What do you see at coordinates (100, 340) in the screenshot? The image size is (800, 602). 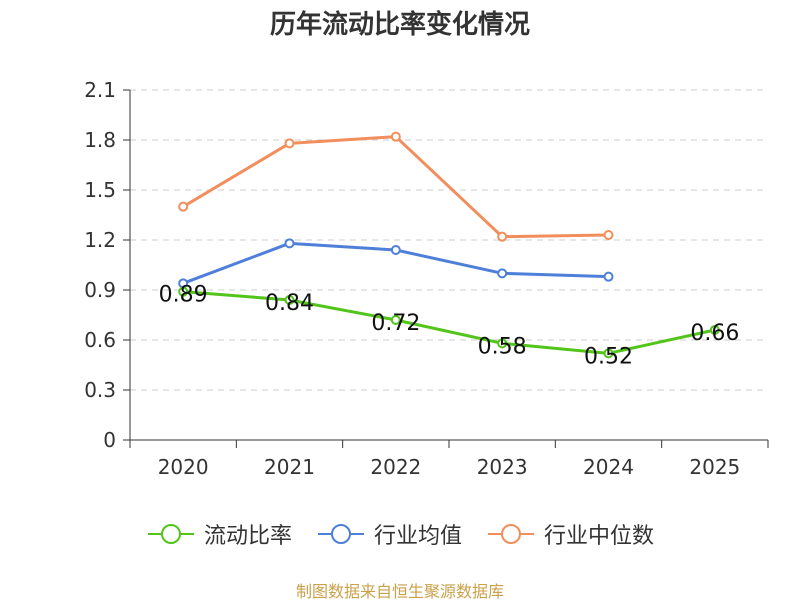 I see `y-tick-label: 0.6` at bounding box center [100, 340].